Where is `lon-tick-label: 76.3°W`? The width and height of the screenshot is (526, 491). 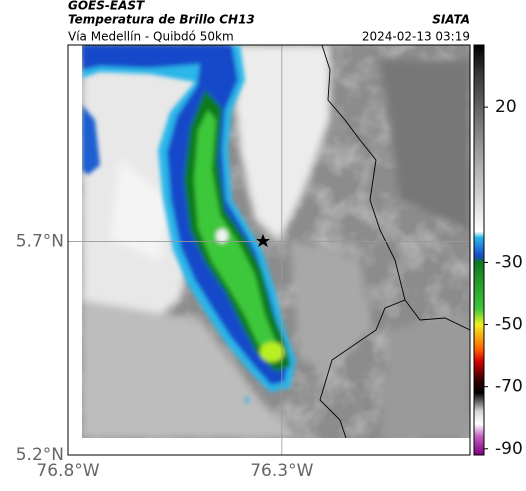
lon-tick-label: 76.3°W is located at coordinates (281, 471).